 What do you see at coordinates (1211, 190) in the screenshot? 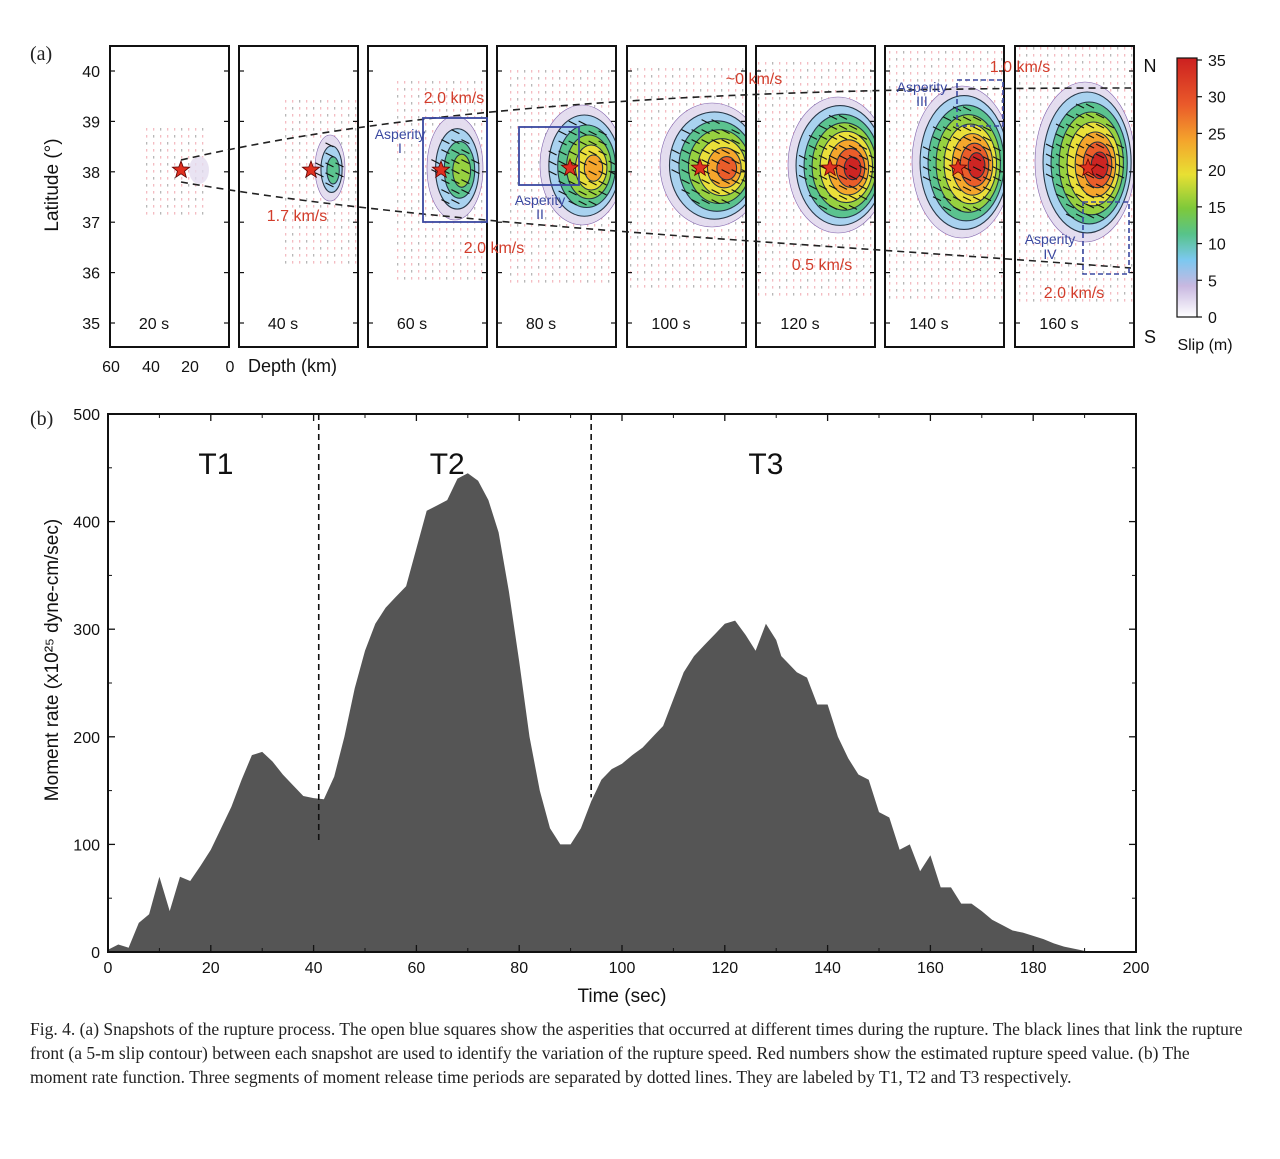
I see `colorbar-tick-labels: 35 30 25 20 15 10 5 0` at bounding box center [1211, 190].